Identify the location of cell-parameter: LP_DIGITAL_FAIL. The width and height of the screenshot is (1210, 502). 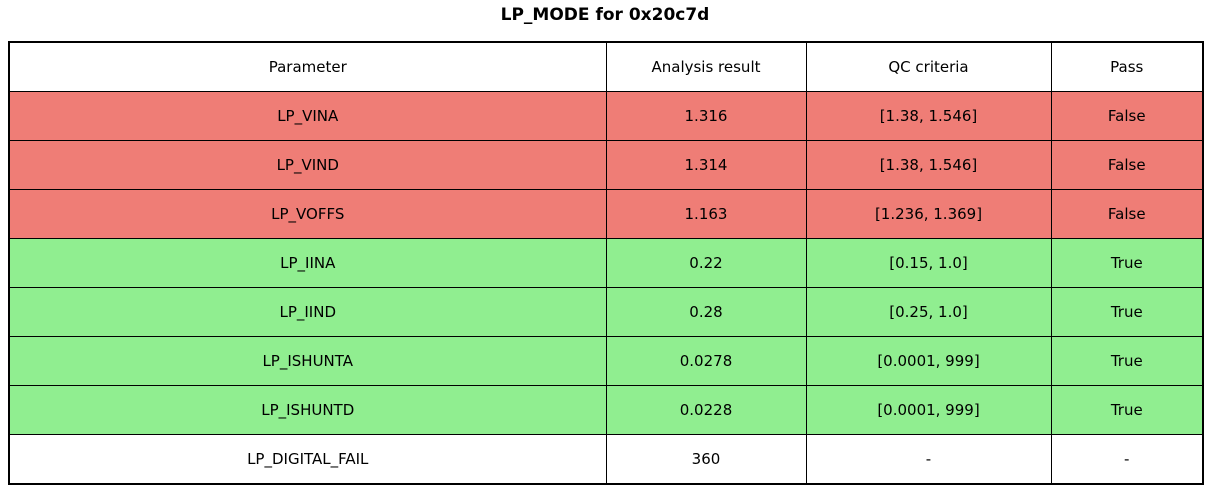
(307, 459).